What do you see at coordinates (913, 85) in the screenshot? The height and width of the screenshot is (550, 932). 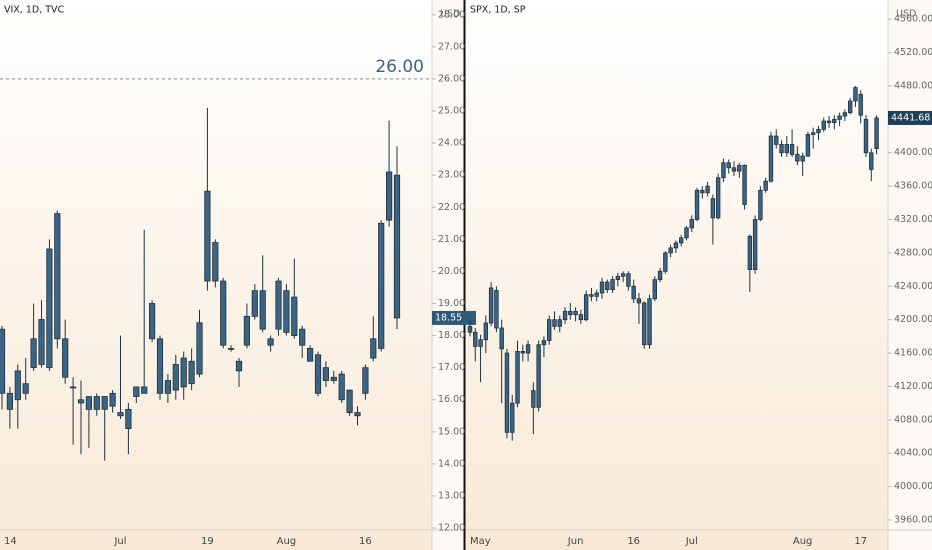 I see `y-tick-label: 4480.00` at bounding box center [913, 85].